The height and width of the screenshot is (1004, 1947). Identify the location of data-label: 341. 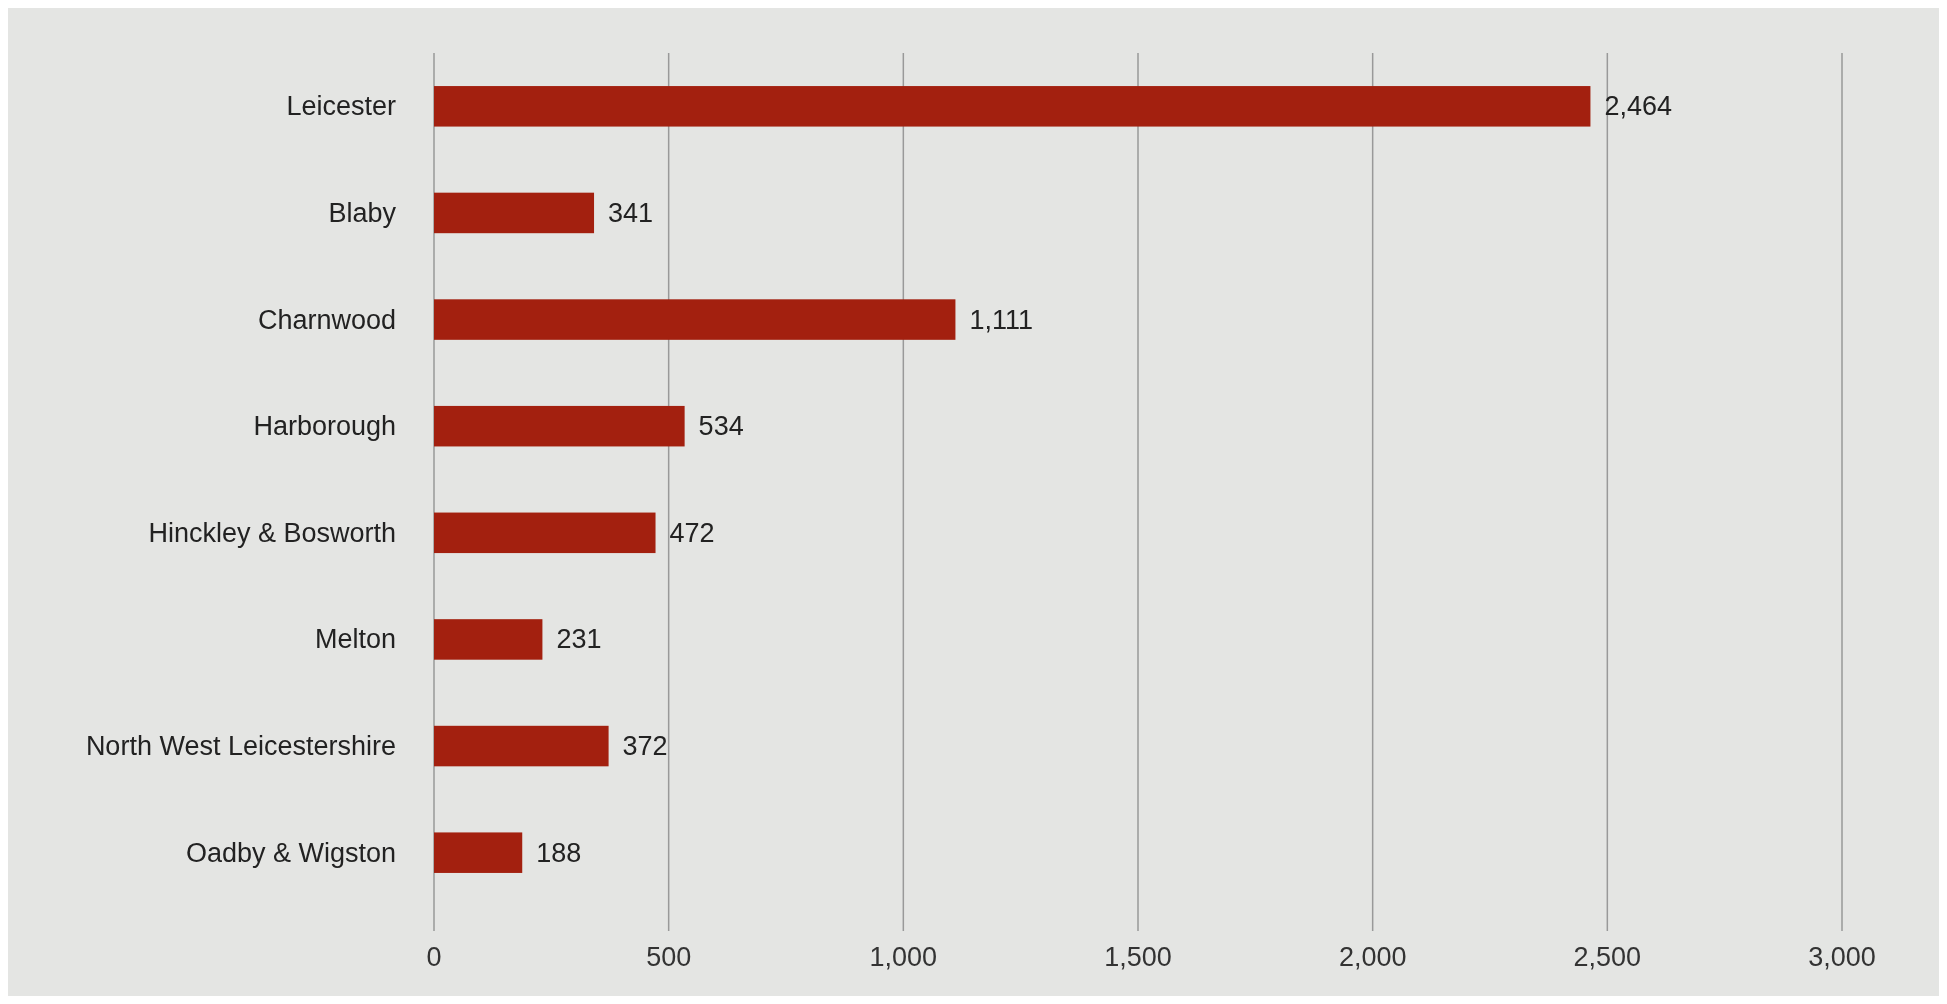
(631, 212).